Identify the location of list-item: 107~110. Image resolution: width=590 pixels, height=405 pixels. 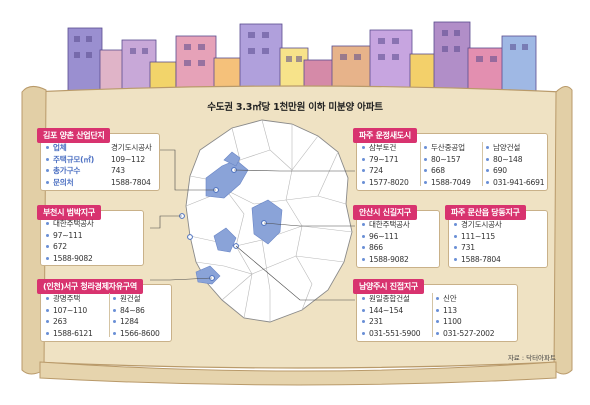
(69, 311).